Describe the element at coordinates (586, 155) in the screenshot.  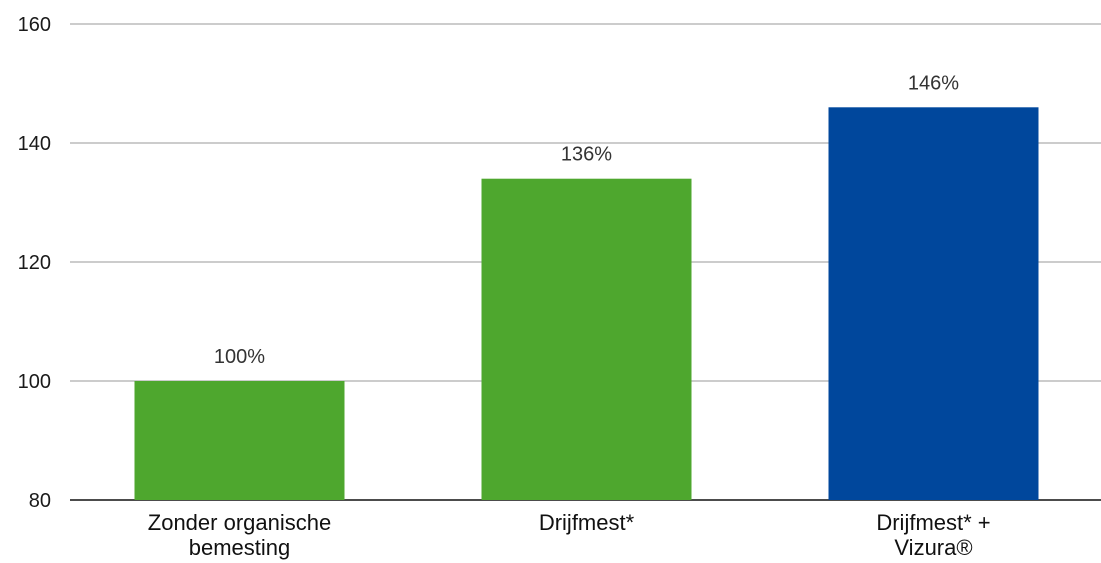
I see `data-label: 136%` at that location.